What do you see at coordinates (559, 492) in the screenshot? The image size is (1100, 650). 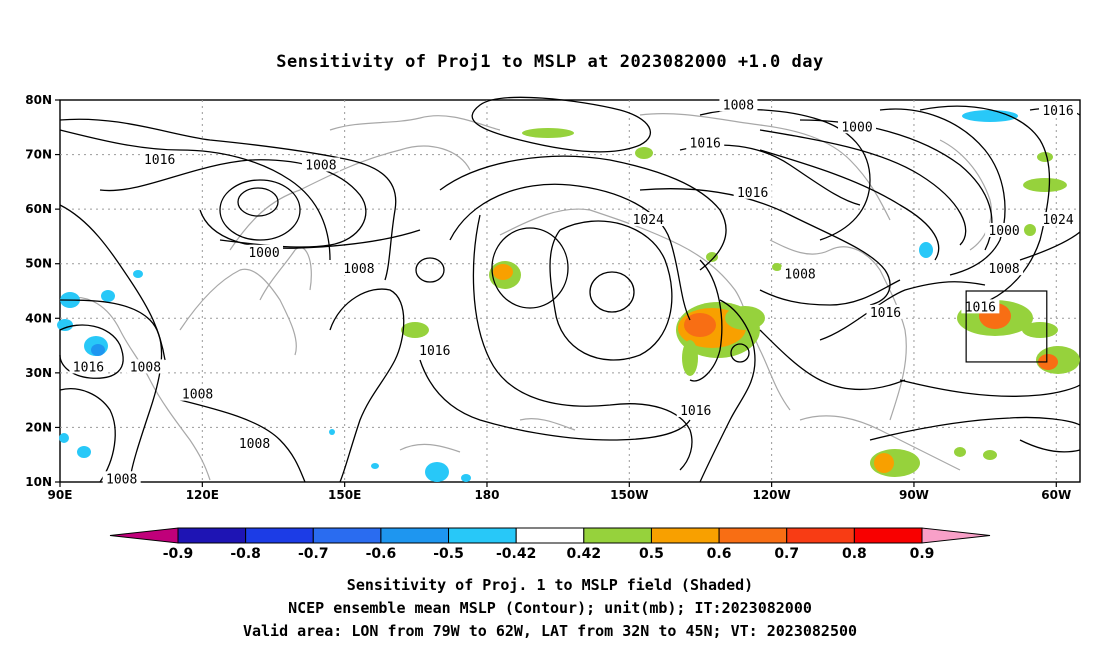 I see `longitude-labels: 90E 120E 150E 180 150W 120W 90W 60W` at bounding box center [559, 492].